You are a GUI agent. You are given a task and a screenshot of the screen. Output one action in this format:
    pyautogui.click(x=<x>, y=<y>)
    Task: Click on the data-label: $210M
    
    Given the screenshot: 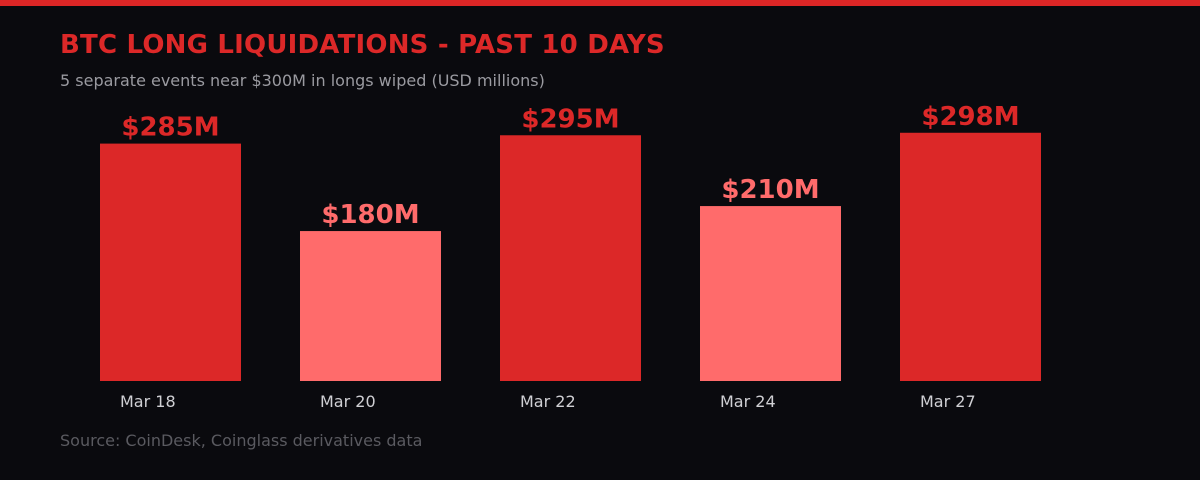 What is the action you would take?
    pyautogui.click(x=770, y=190)
    